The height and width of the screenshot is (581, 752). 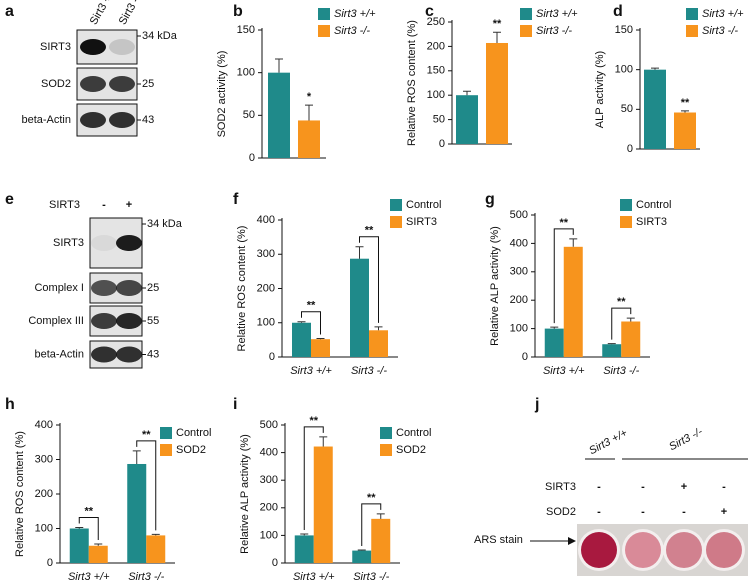 What do you see at coordinates (153, 354) in the screenshot?
I see `size-marker: 43` at bounding box center [153, 354].